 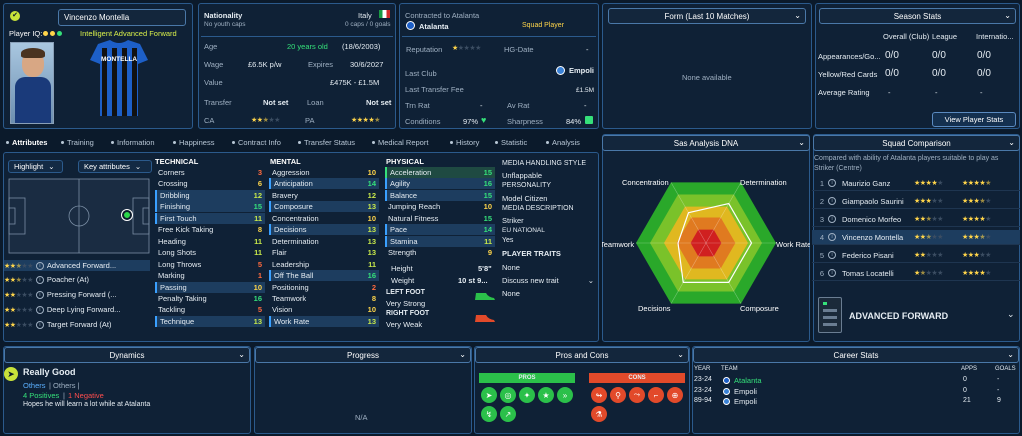 What do you see at coordinates (440, 184) in the screenshot?
I see `attribute-row: Agility 16` at bounding box center [440, 184].